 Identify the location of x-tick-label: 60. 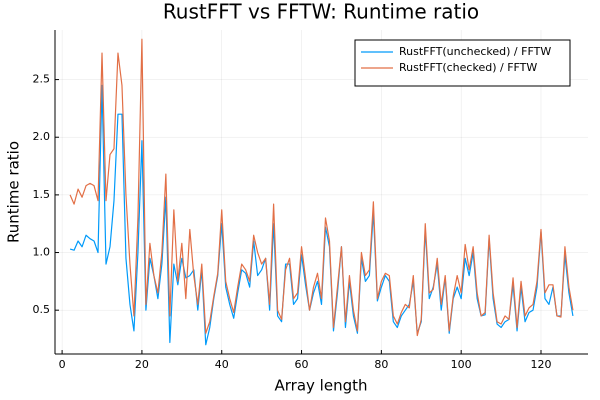
(302, 364).